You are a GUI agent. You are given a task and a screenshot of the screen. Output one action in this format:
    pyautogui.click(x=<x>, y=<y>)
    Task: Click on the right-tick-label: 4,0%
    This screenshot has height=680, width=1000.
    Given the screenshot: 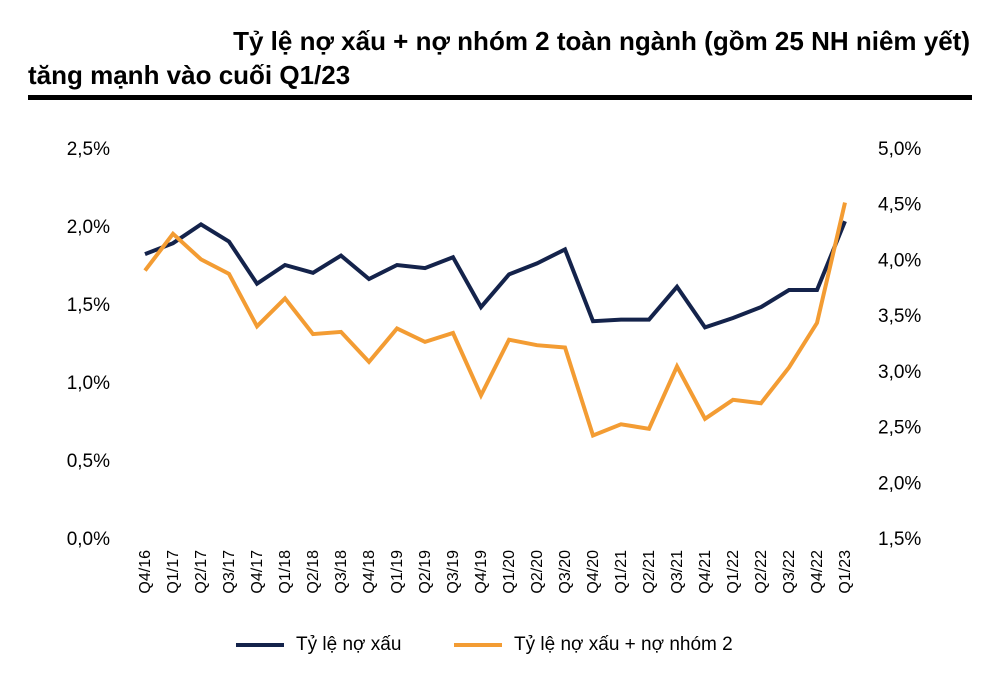 What is the action you would take?
    pyautogui.click(x=899, y=260)
    